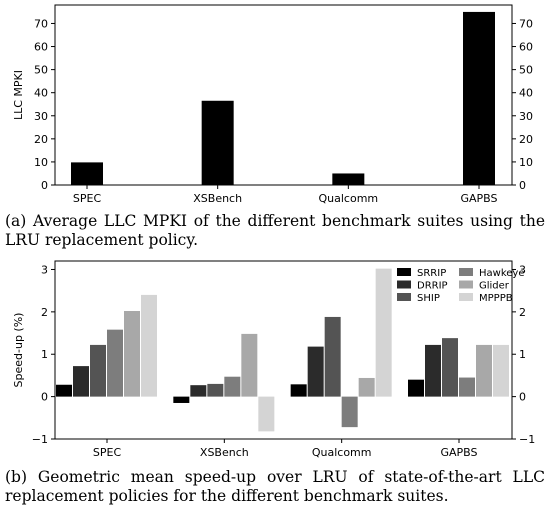 This screenshot has width=550, height=510. What do you see at coordinates (332, 356) in the screenshot?
I see `bar-qualcomm-ship` at bounding box center [332, 356].